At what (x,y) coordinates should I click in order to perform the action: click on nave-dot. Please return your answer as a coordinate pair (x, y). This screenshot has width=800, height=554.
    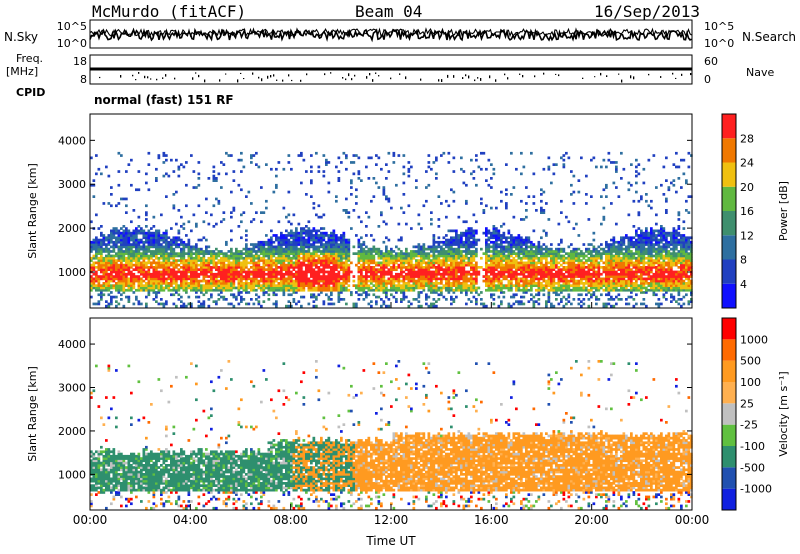
    Looking at the image, I should click on (508, 78).